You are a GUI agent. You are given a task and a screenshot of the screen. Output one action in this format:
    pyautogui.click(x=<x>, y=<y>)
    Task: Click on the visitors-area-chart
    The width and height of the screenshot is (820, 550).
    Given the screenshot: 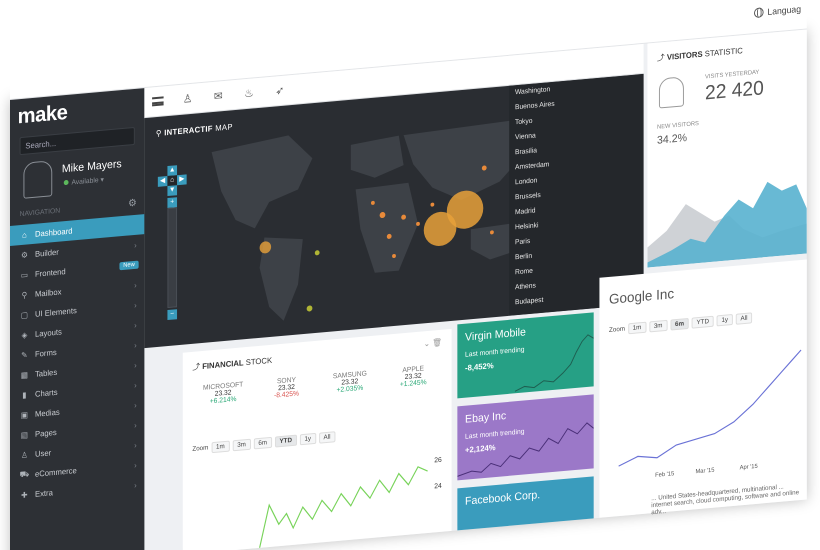 What is the action you would take?
    pyautogui.click(x=727, y=224)
    